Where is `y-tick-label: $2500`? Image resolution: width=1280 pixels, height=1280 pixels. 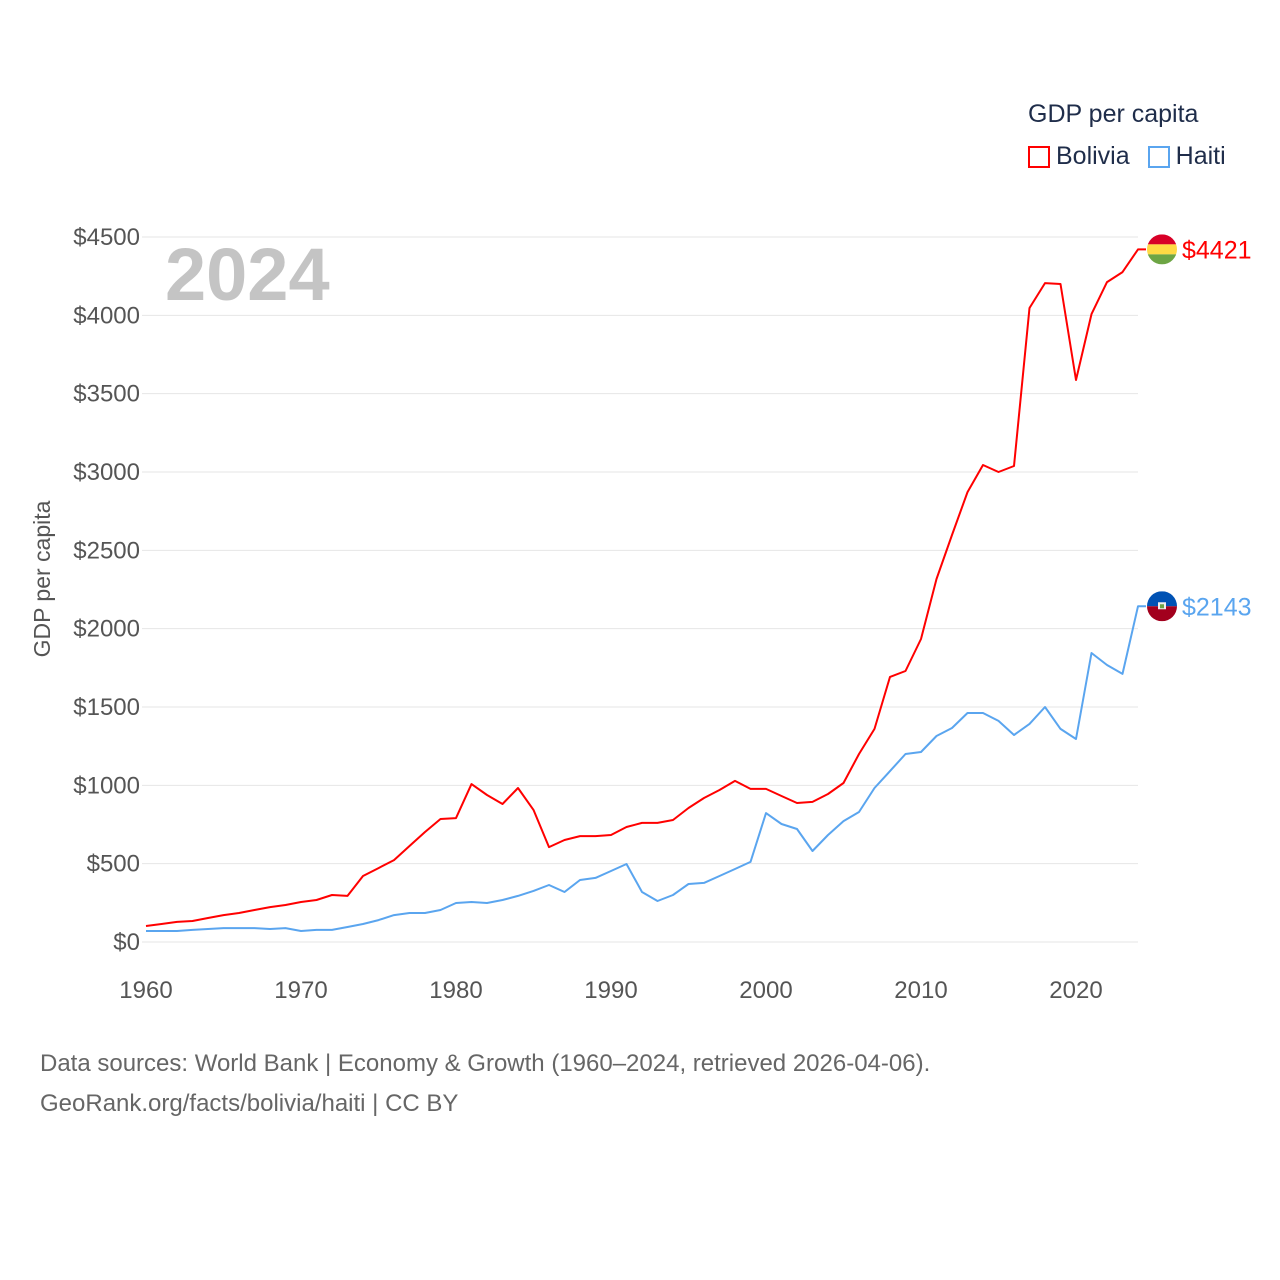
y-tick-label: $2500 is located at coordinates (106, 550).